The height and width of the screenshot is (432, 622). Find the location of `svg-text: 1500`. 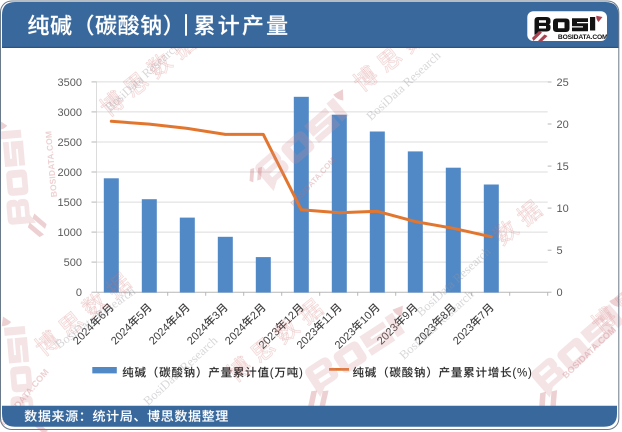

svg-text: 1500 is located at coordinates (70, 203).